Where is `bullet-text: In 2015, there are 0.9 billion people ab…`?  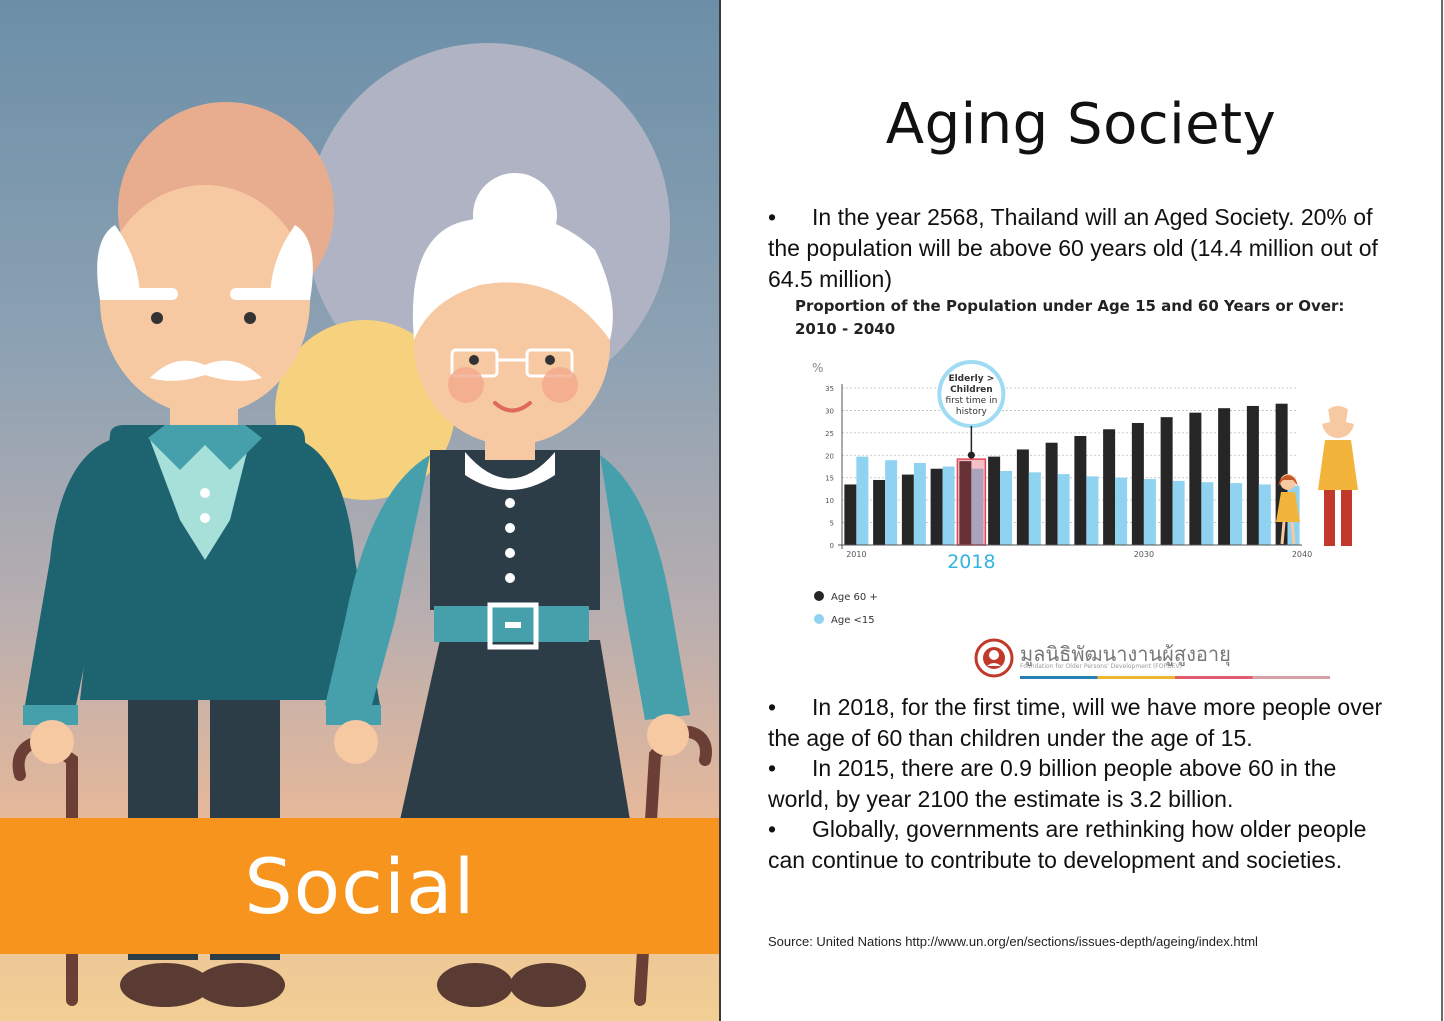 bullet-text: In 2015, there are 0.9 billion people ab… is located at coordinates (1052, 783).